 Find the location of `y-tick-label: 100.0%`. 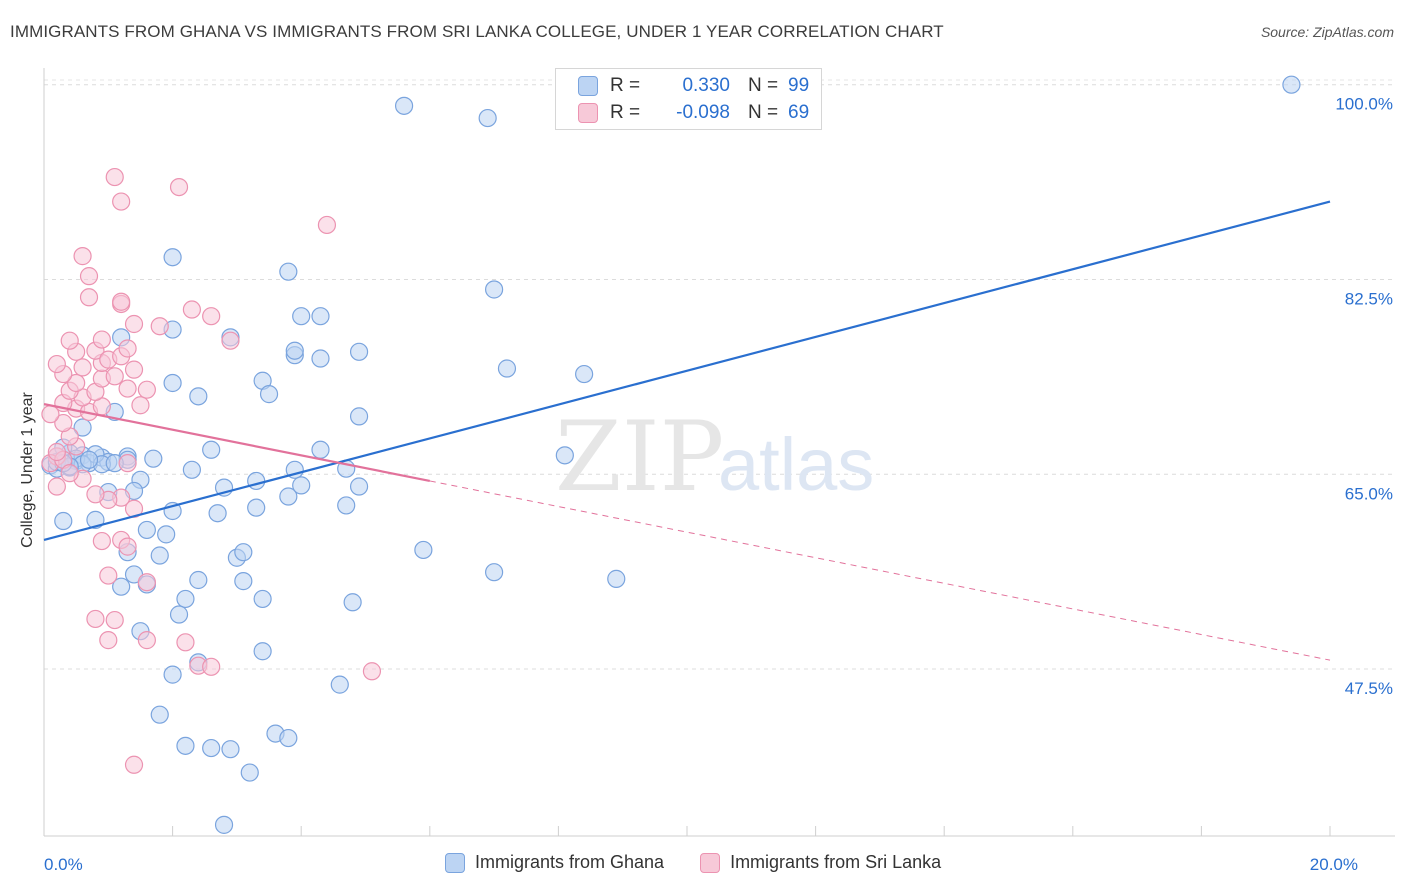

y-tick-label: 100.0% is located at coordinates (1364, 104).